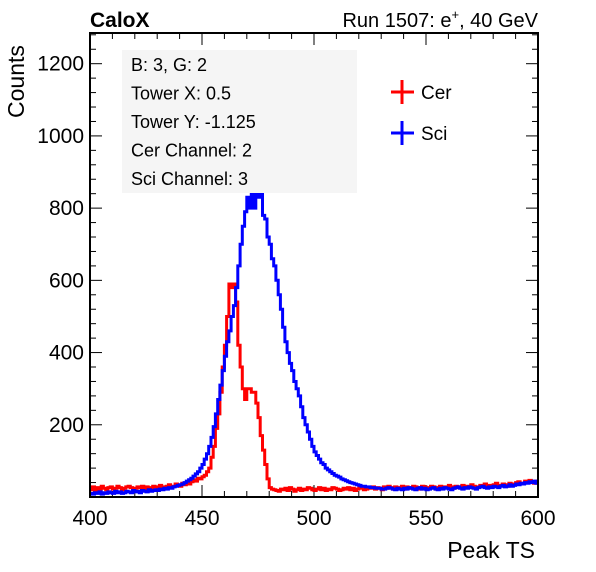 This screenshot has width=596, height=572. Describe the element at coordinates (66, 353) in the screenshot. I see `y-tick-label: 400` at that location.